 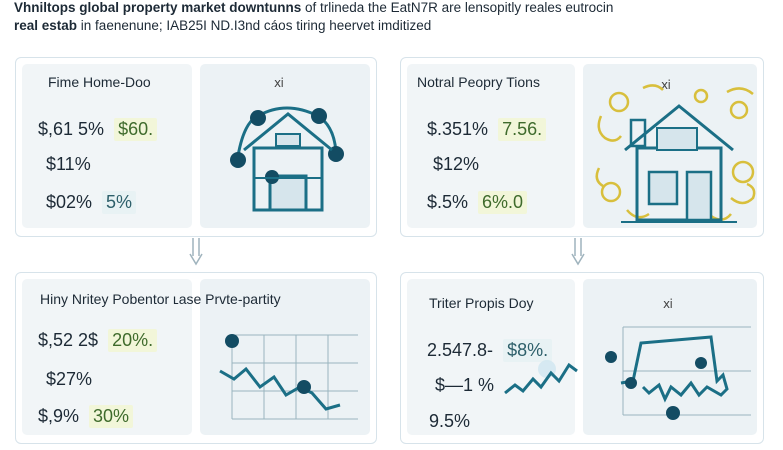 I want to click on row-value: $,61 5%, so click(x=71, y=129).